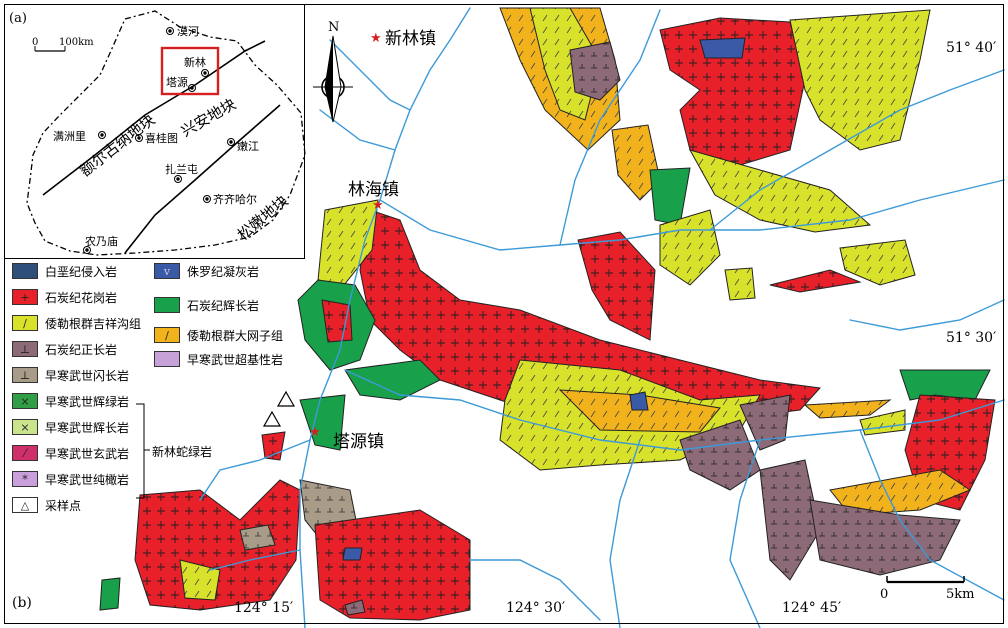 The height and width of the screenshot is (628, 1008). Describe the element at coordinates (373, 190) in the screenshot. I see `town-label: 林海镇` at that location.